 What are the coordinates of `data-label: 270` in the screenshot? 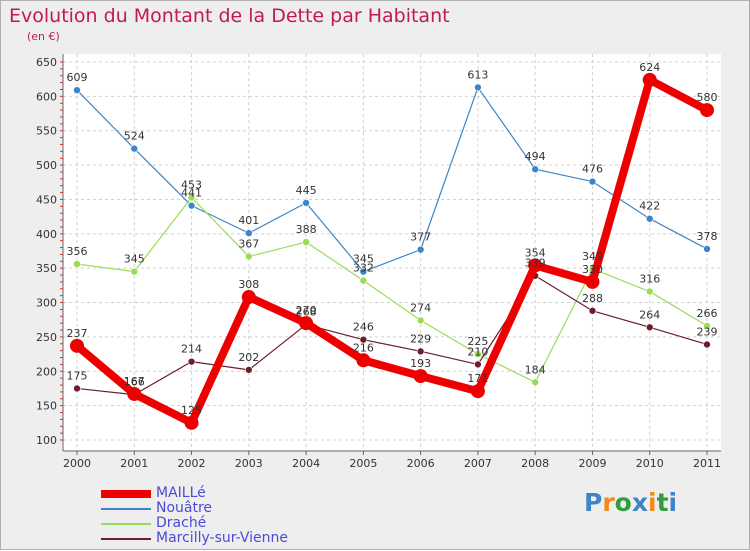 It's located at (306, 310).